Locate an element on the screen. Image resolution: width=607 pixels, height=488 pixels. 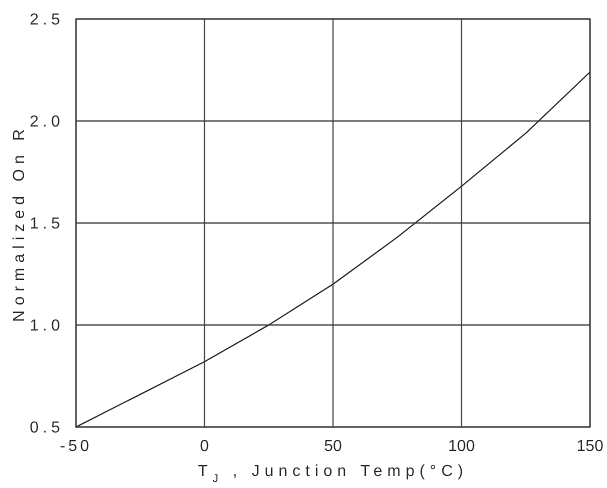
y-axis-title: Normalized On R is located at coordinates (19, 223).